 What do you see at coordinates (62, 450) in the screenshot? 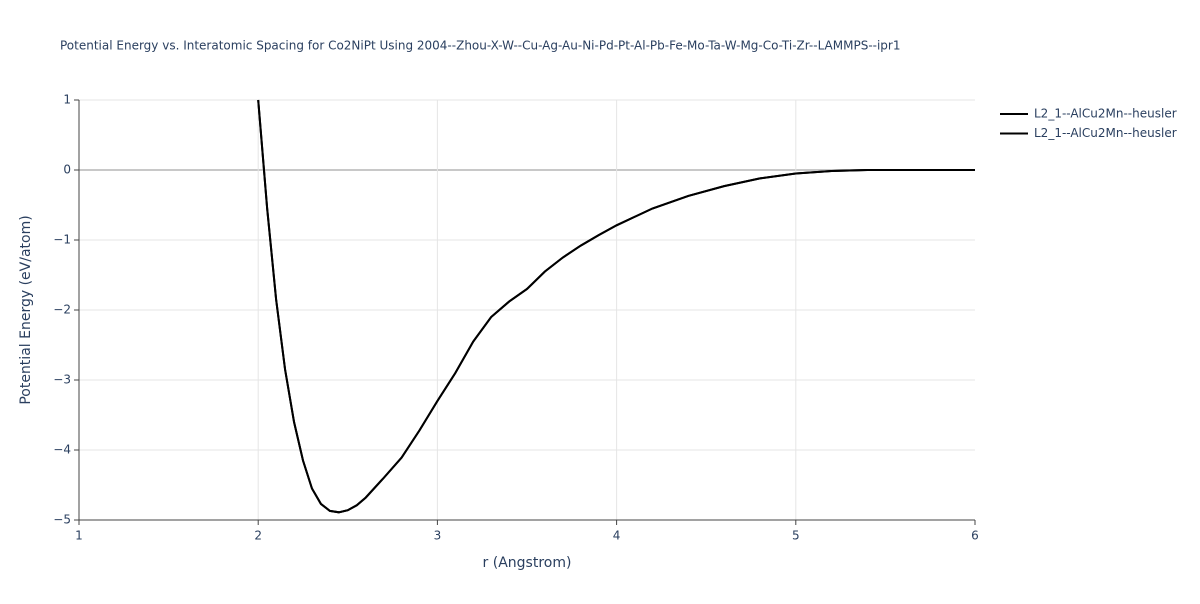
I see `y-tick-label: −4` at bounding box center [62, 450].